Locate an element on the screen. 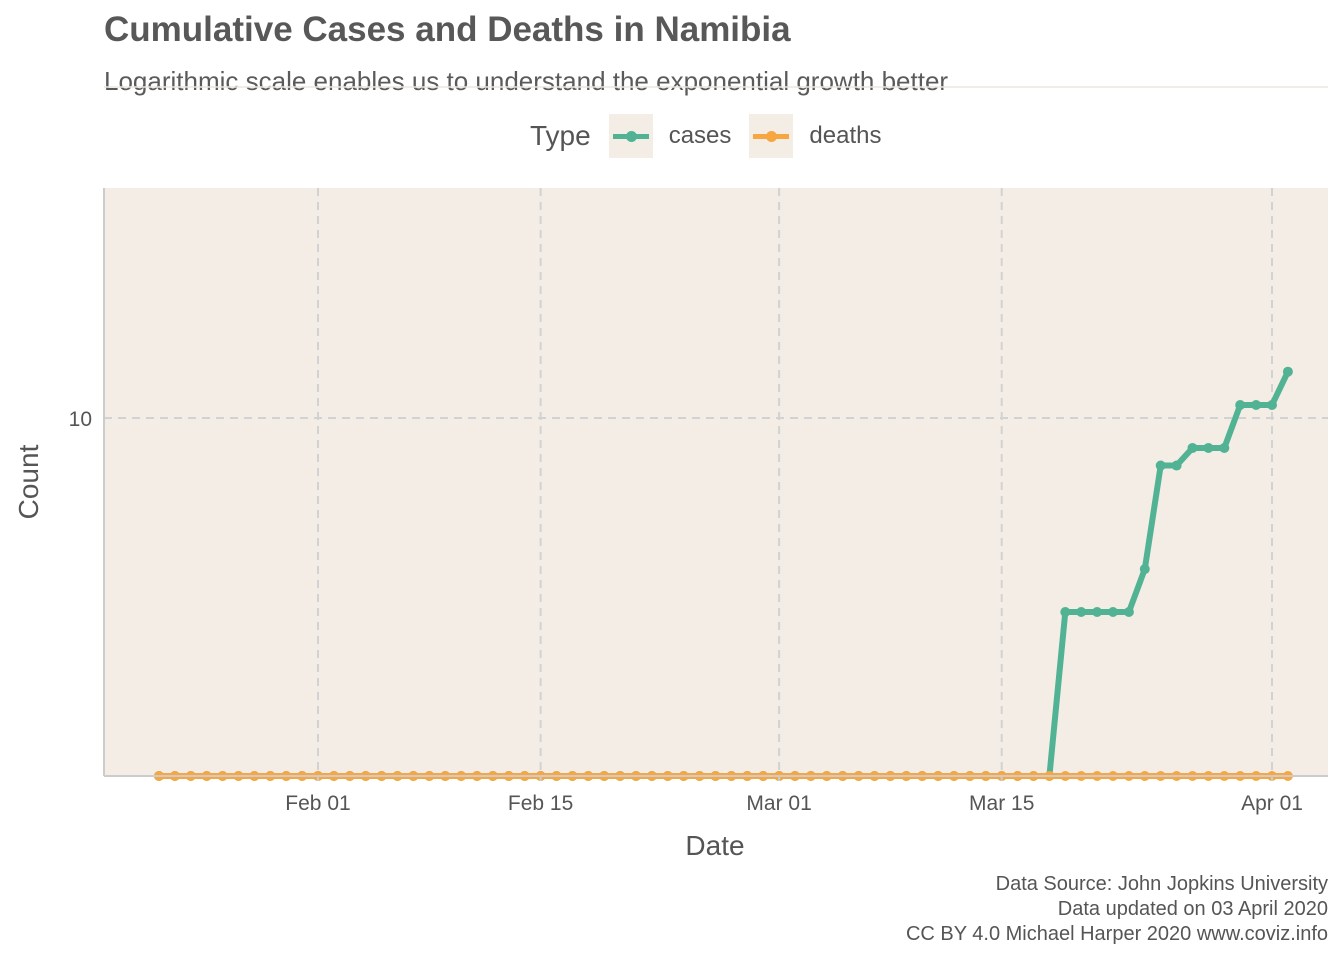 This screenshot has width=1344, height=960. legend: Type cases deaths is located at coordinates (714, 136).